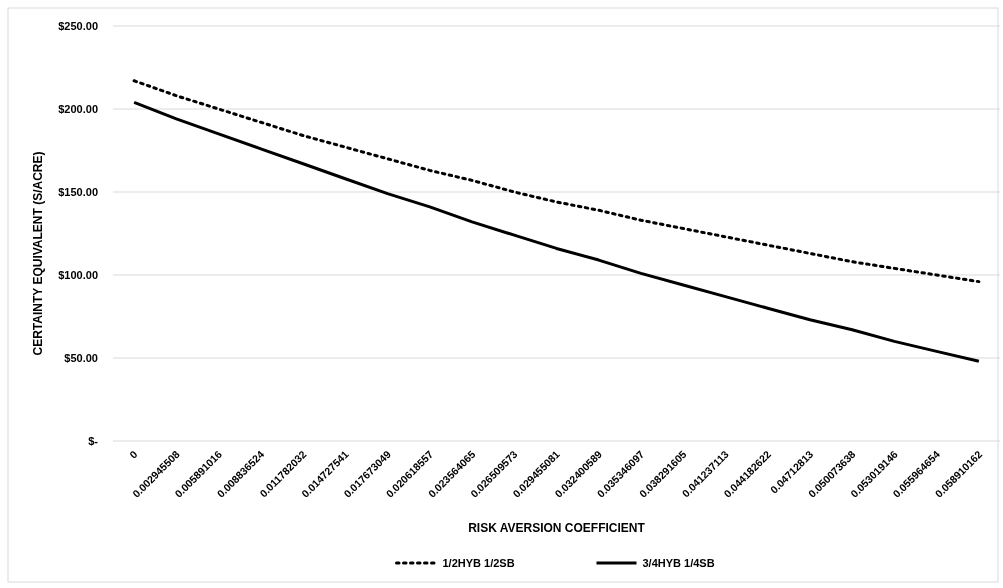 The width and height of the screenshot is (1003, 588). Describe the element at coordinates (38, 253) in the screenshot. I see `y-axis-title: CERTAINTY EQUIVALENT (S/ACRE)` at that location.